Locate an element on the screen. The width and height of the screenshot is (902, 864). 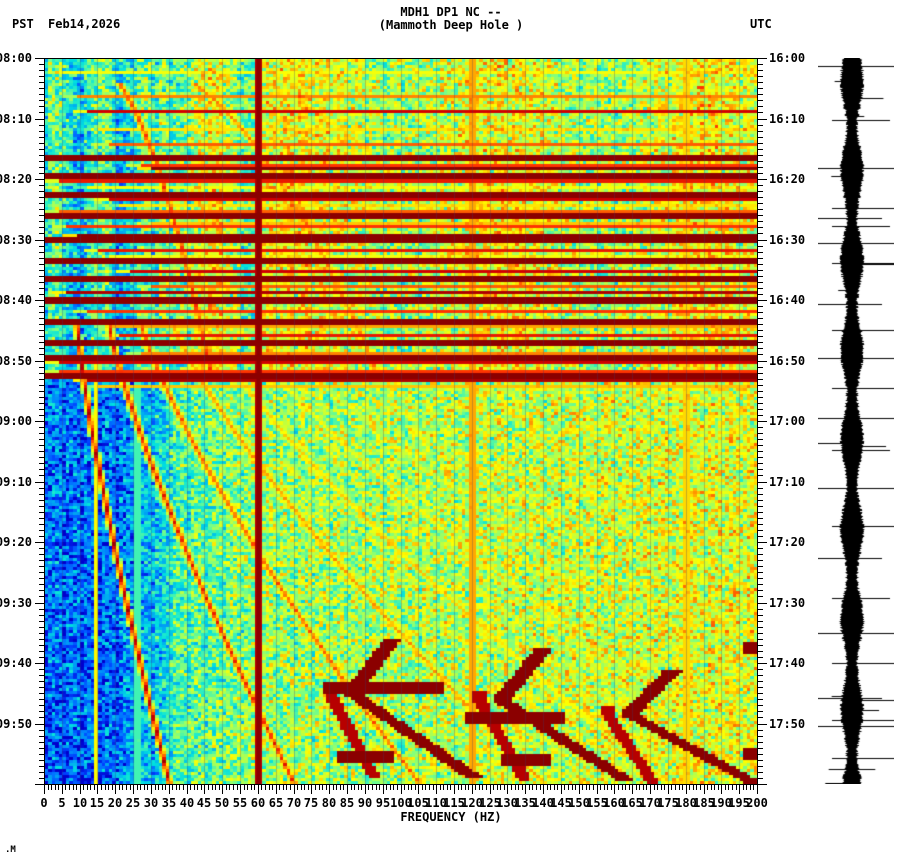
timezone-label-right: UTC is located at coordinates (761, 24).